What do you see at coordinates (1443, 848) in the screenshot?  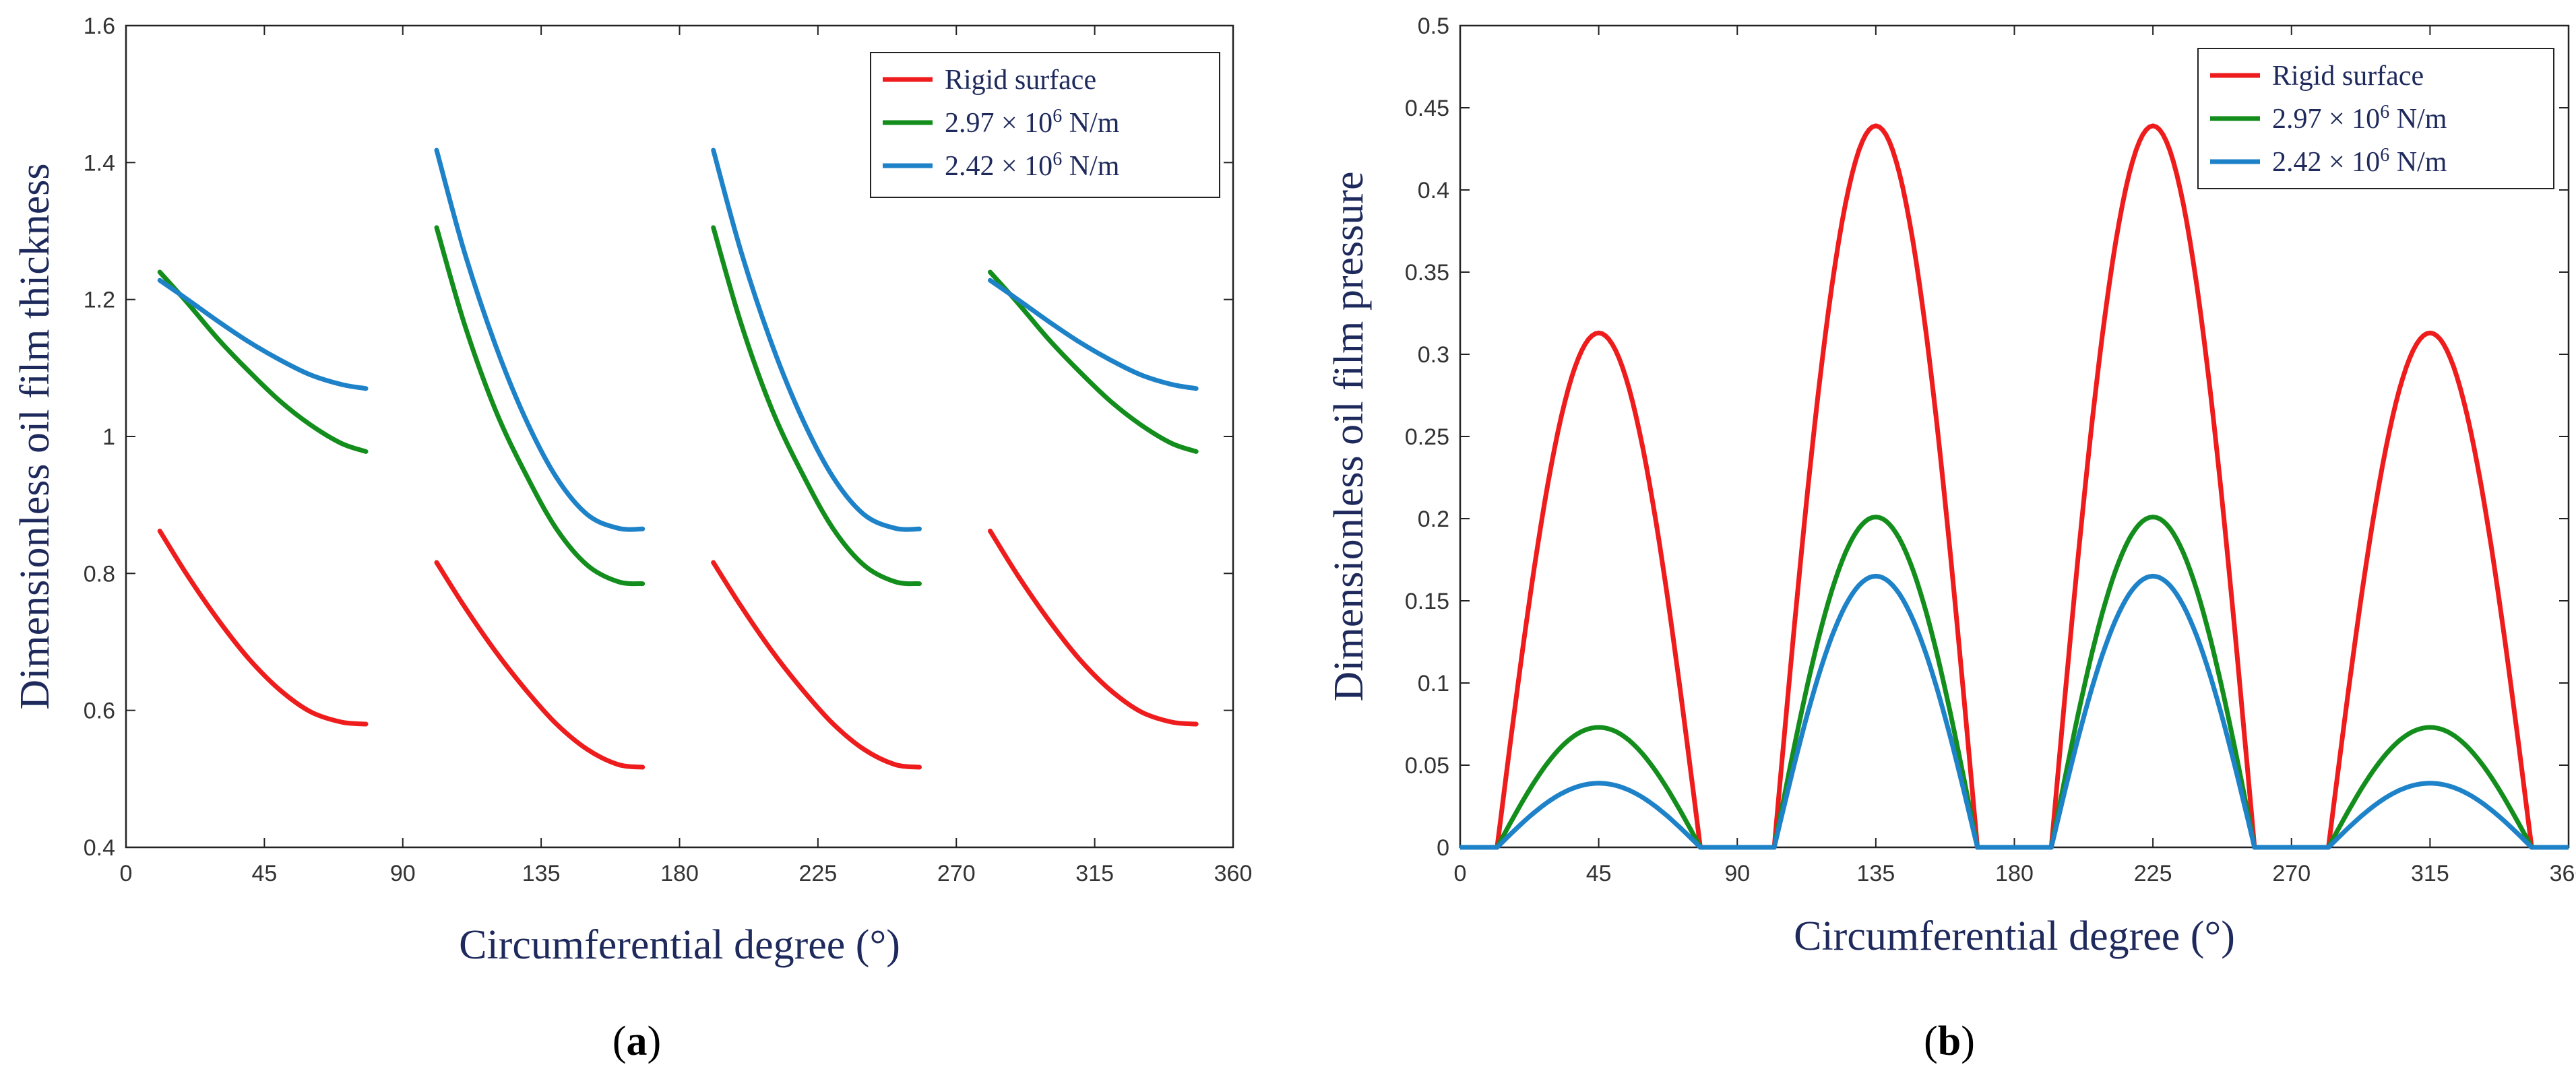 I see `y-tick-label: 0` at bounding box center [1443, 848].